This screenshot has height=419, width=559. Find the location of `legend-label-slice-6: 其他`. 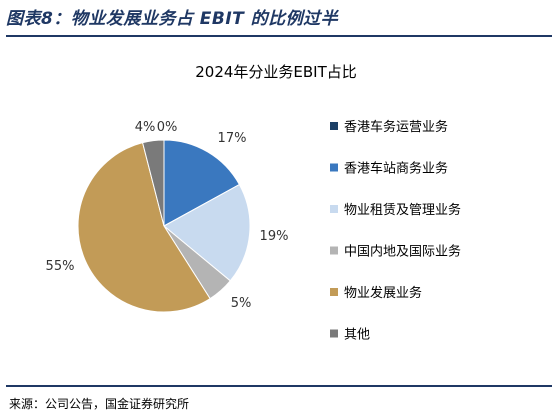

legend-label-slice-6: 其他 is located at coordinates (357, 335).